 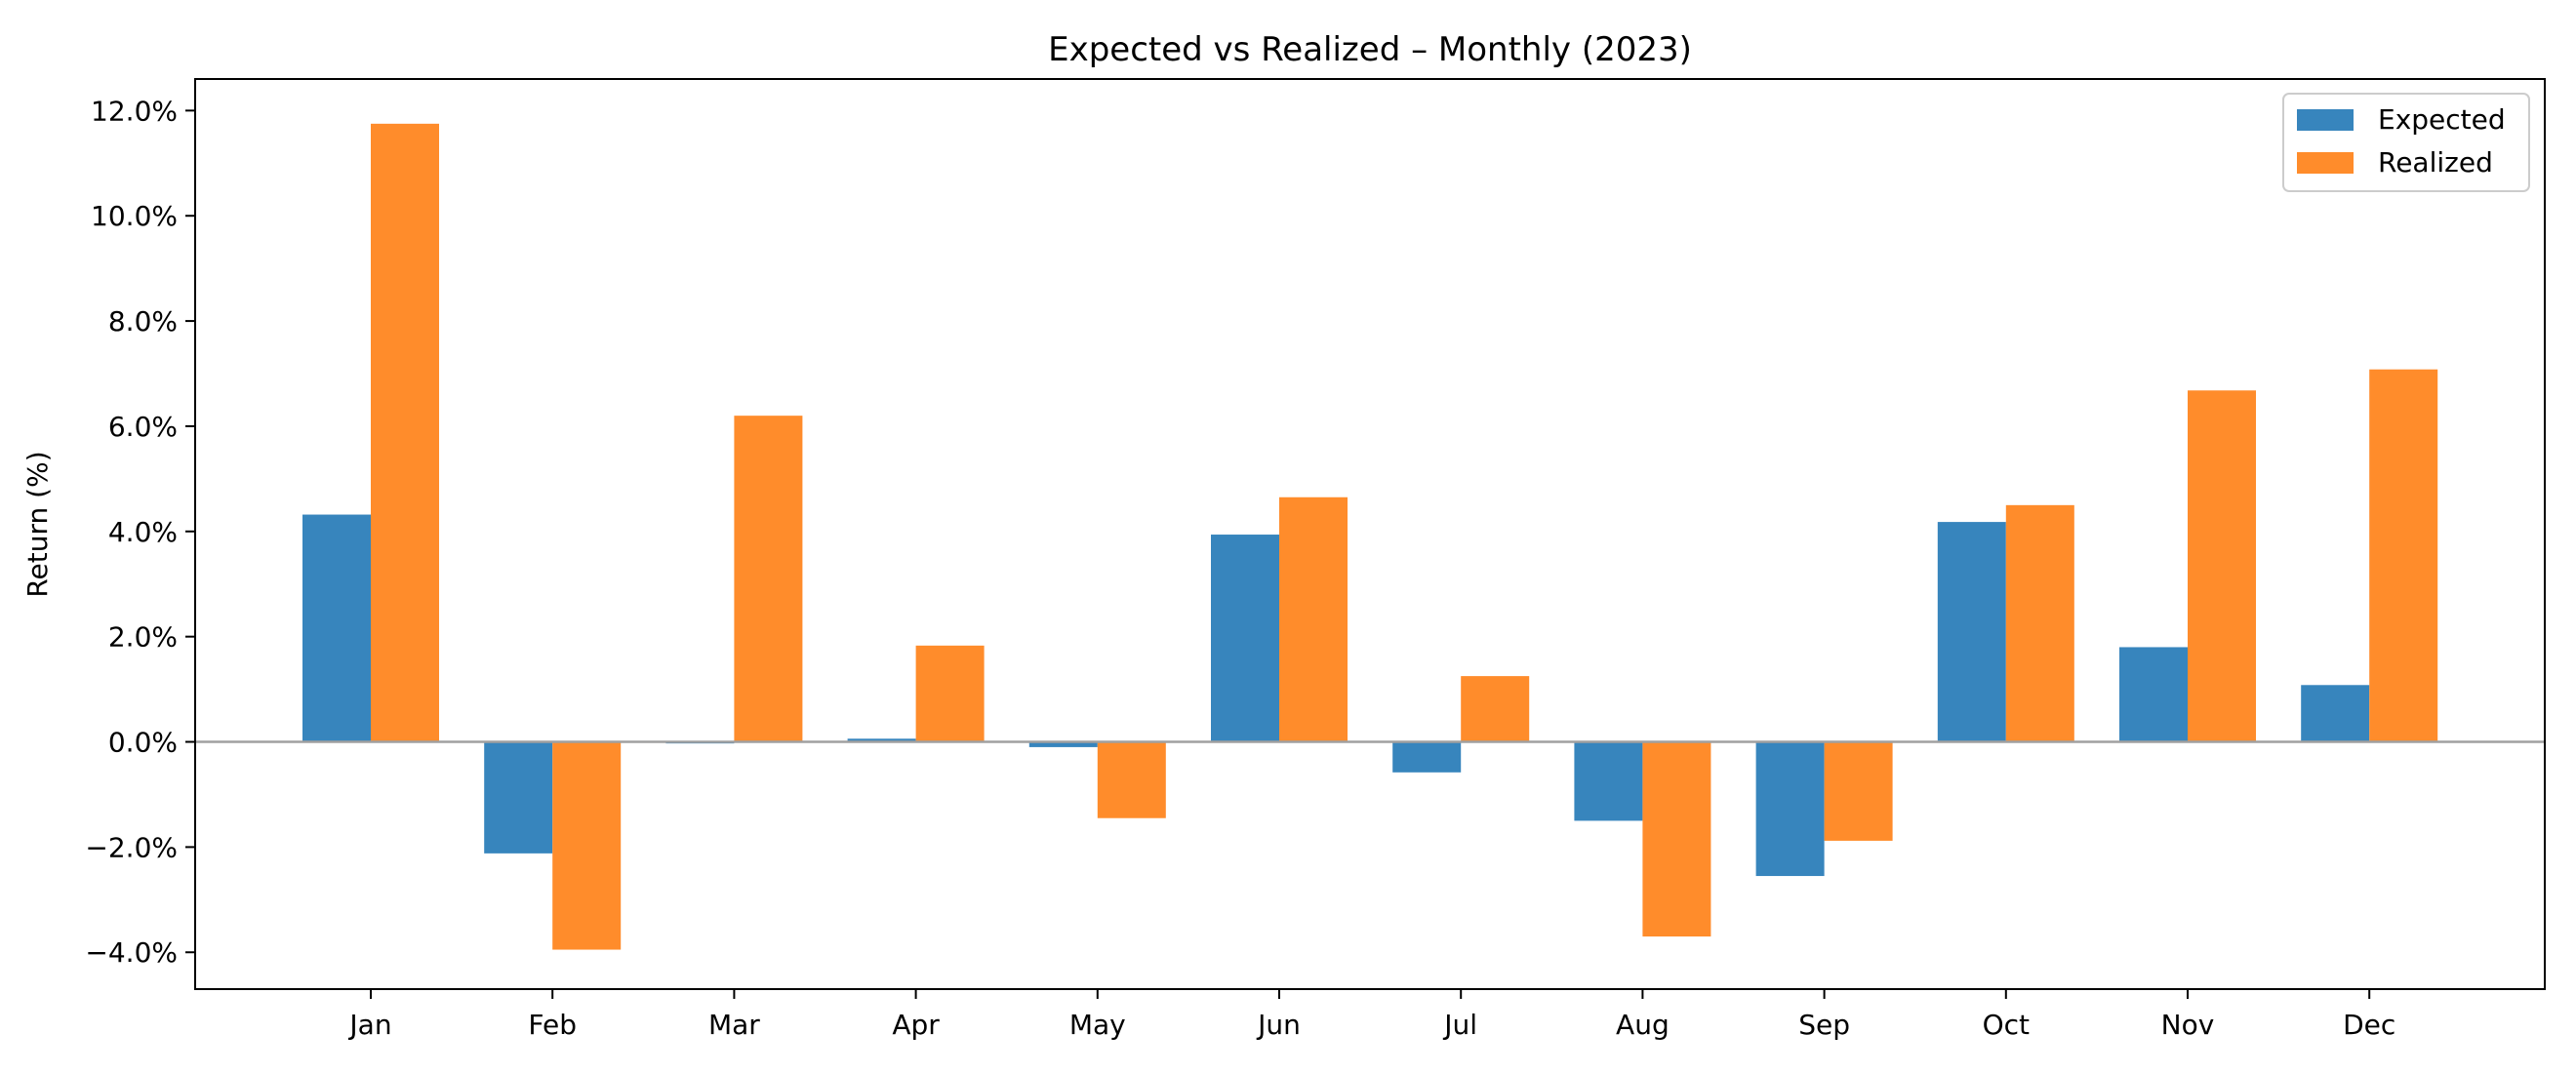 I want to click on bar-expected-may, so click(x=1063, y=744).